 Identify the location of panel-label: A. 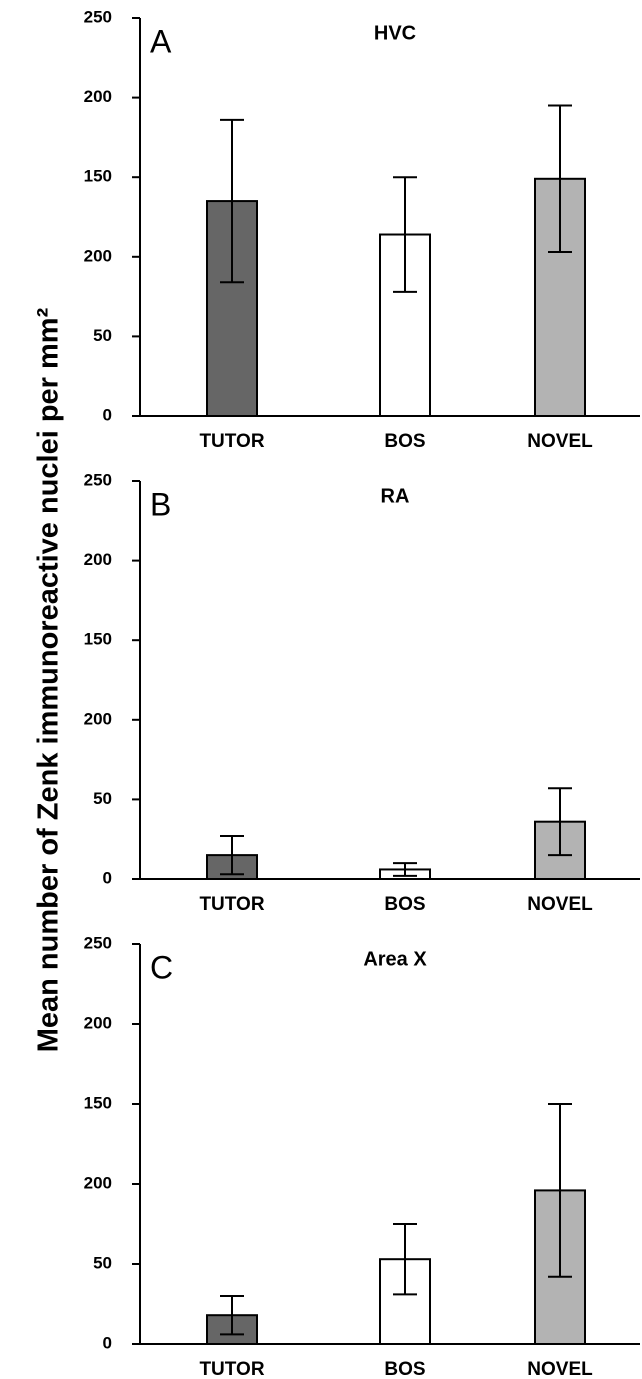
(161, 41).